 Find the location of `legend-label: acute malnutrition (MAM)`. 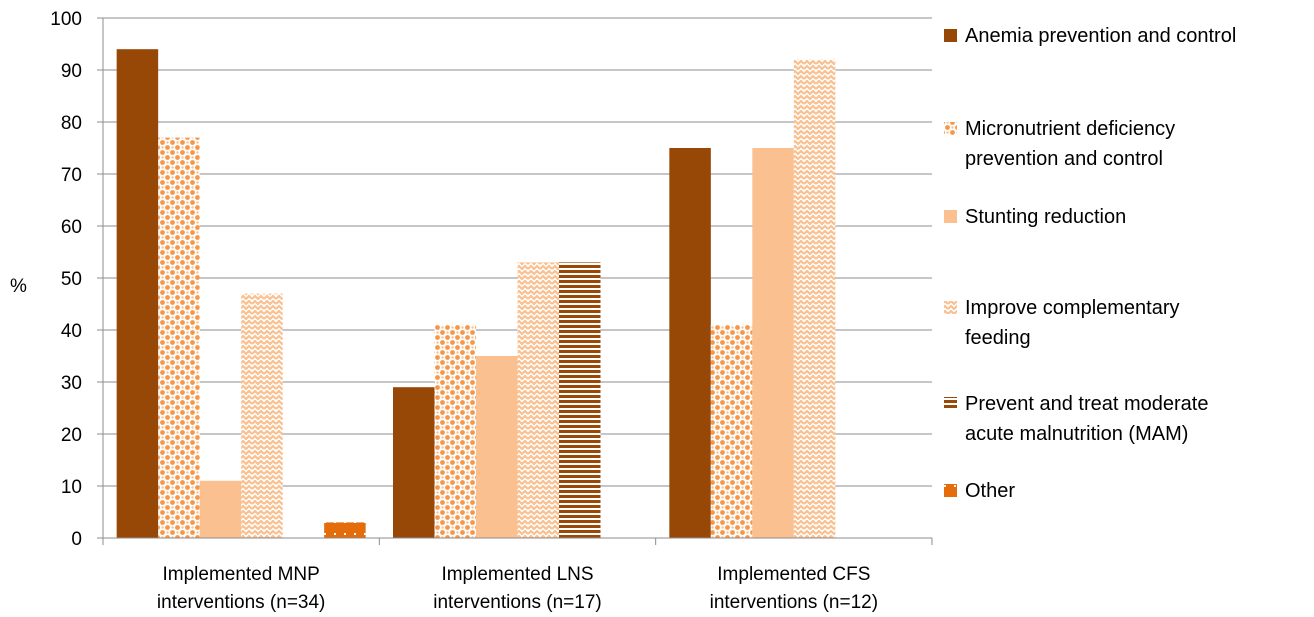

legend-label: acute malnutrition (MAM) is located at coordinates (1076, 434).